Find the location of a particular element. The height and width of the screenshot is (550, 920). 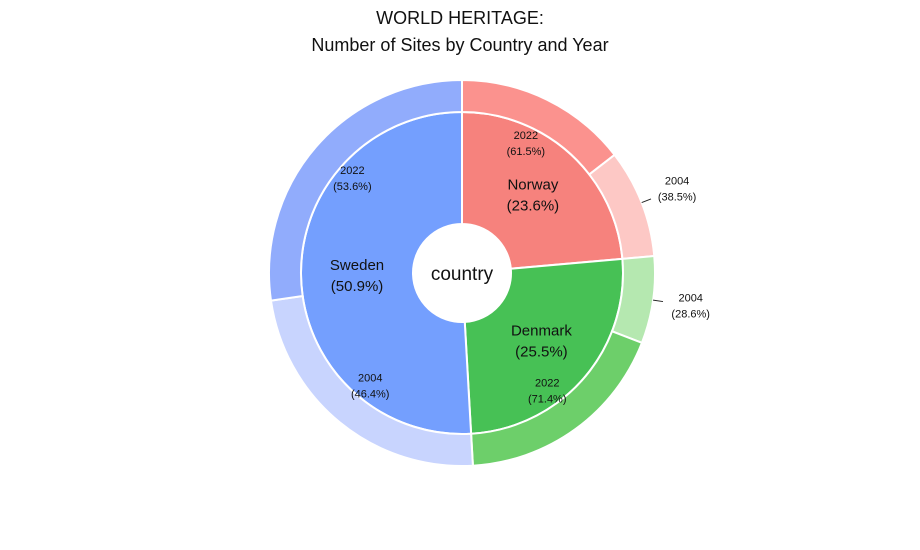

outer-label-sweden-2022: 2022 (53.6%) is located at coordinates (352, 179).